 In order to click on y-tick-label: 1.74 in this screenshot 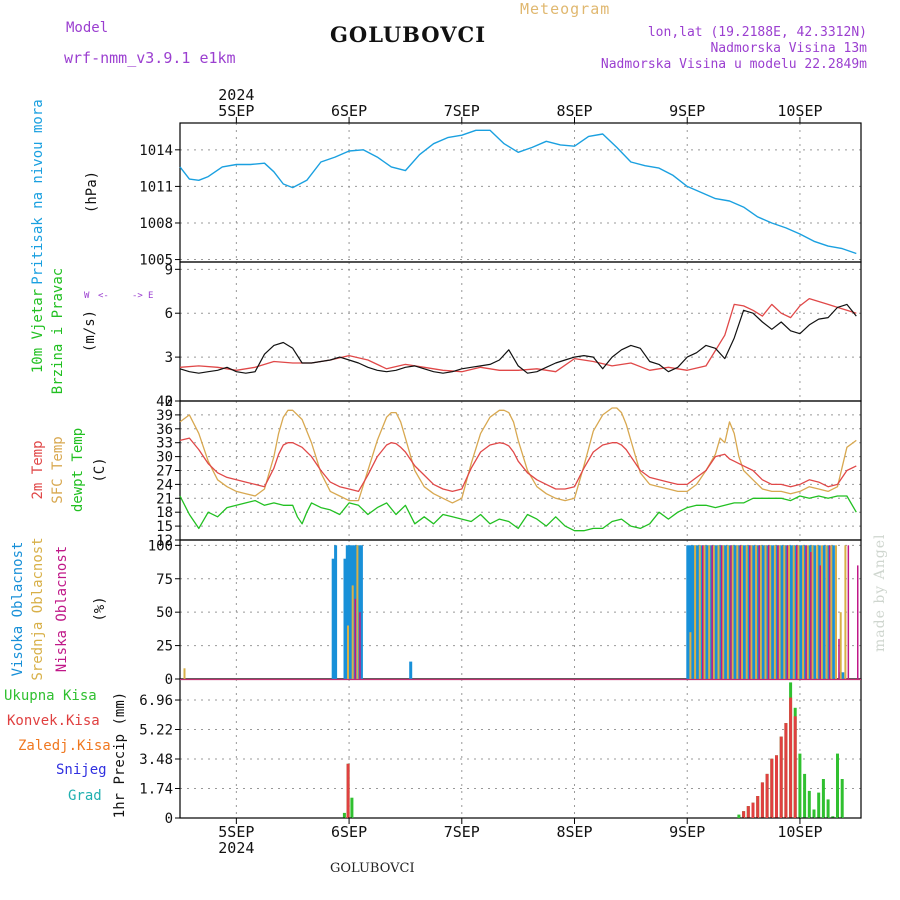, I will do `click(156, 790)`.